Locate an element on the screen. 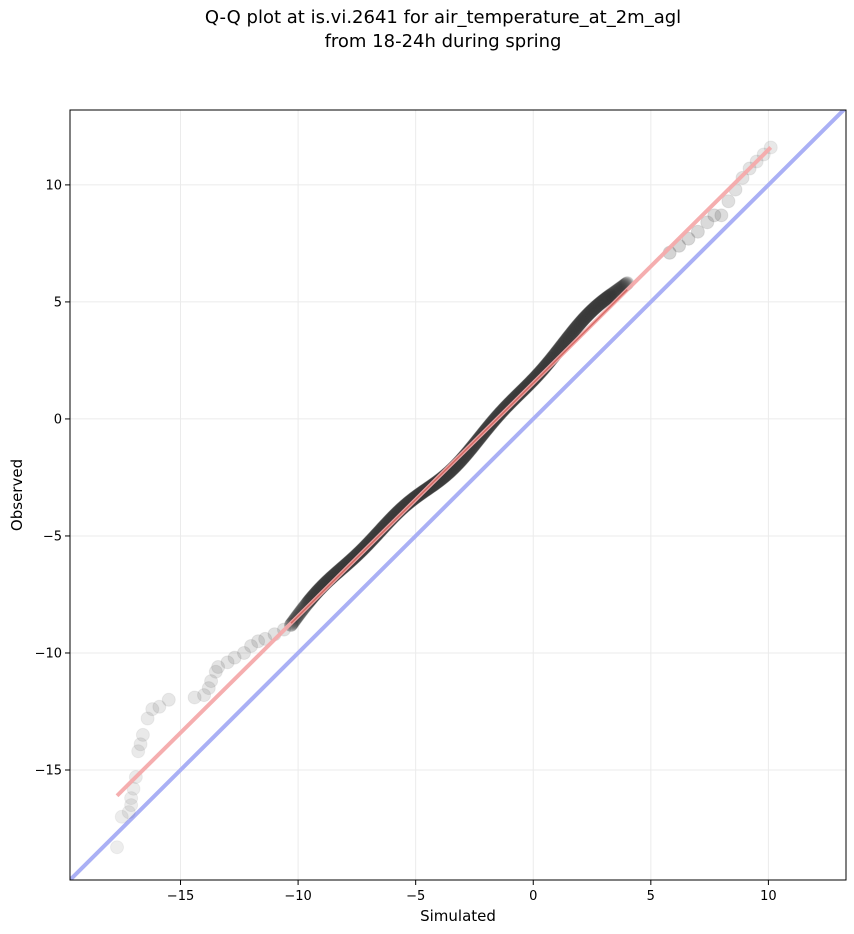 The image size is (854, 934). chart-title-line-2: from 18-24h during spring is located at coordinates (443, 41).